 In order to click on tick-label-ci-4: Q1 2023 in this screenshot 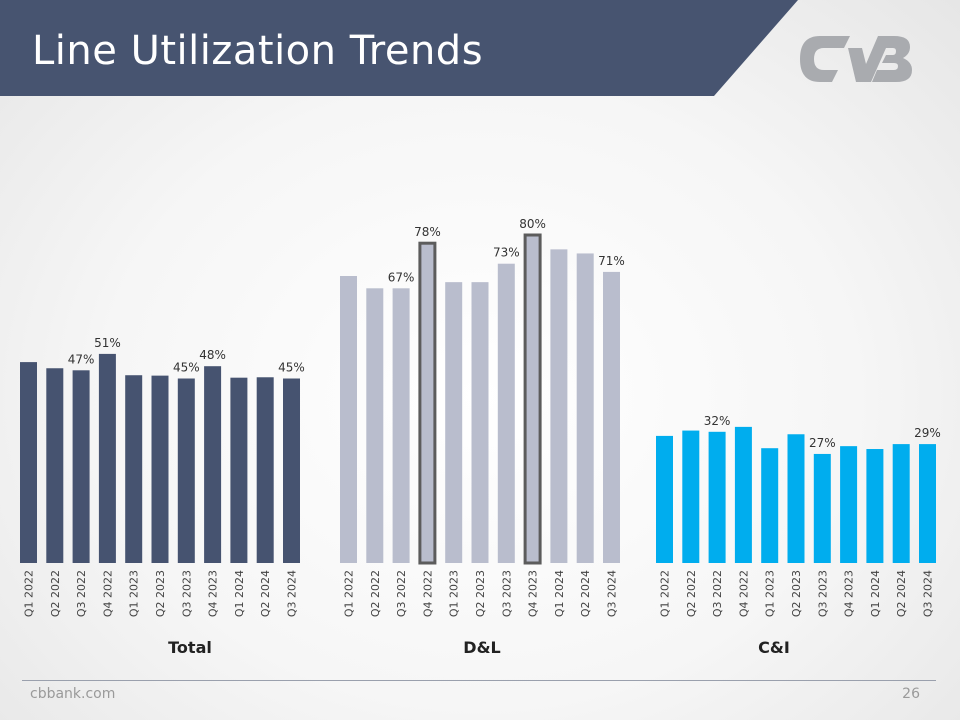, I will do `click(770, 593)`.